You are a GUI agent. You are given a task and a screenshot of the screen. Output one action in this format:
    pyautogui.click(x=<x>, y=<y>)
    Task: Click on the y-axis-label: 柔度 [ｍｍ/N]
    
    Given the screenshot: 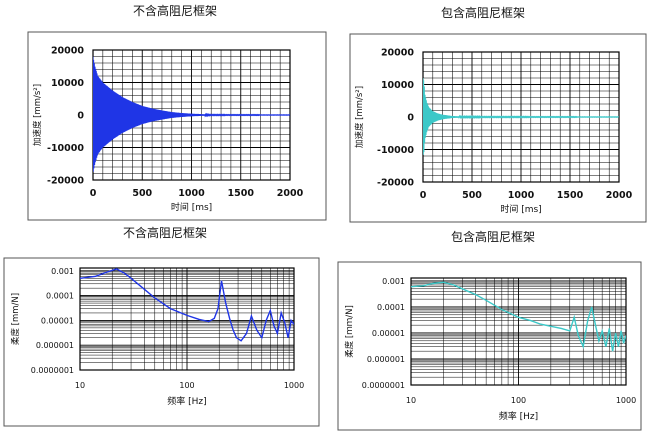 What is the action you would take?
    pyautogui.click(x=349, y=331)
    